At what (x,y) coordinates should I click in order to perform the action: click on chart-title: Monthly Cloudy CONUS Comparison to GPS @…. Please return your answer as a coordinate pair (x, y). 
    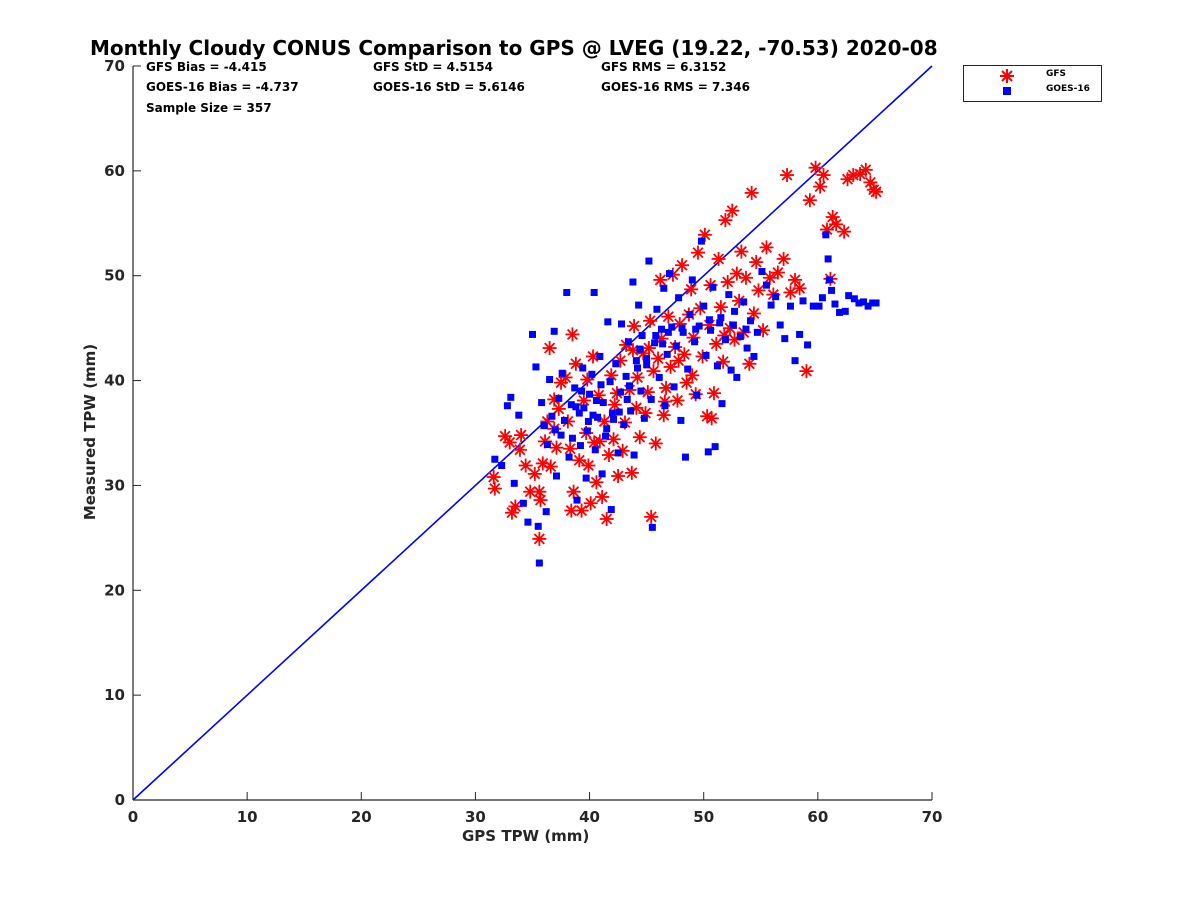
    Looking at the image, I should click on (514, 48).